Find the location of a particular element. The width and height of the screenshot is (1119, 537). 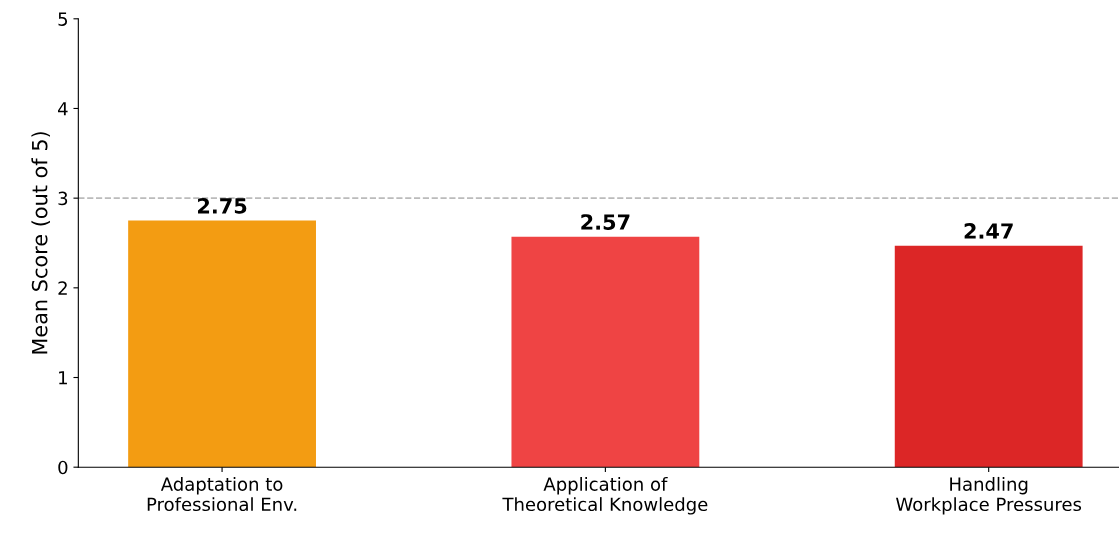

x-tick-label: Handling Workplace Pressures is located at coordinates (989, 495).